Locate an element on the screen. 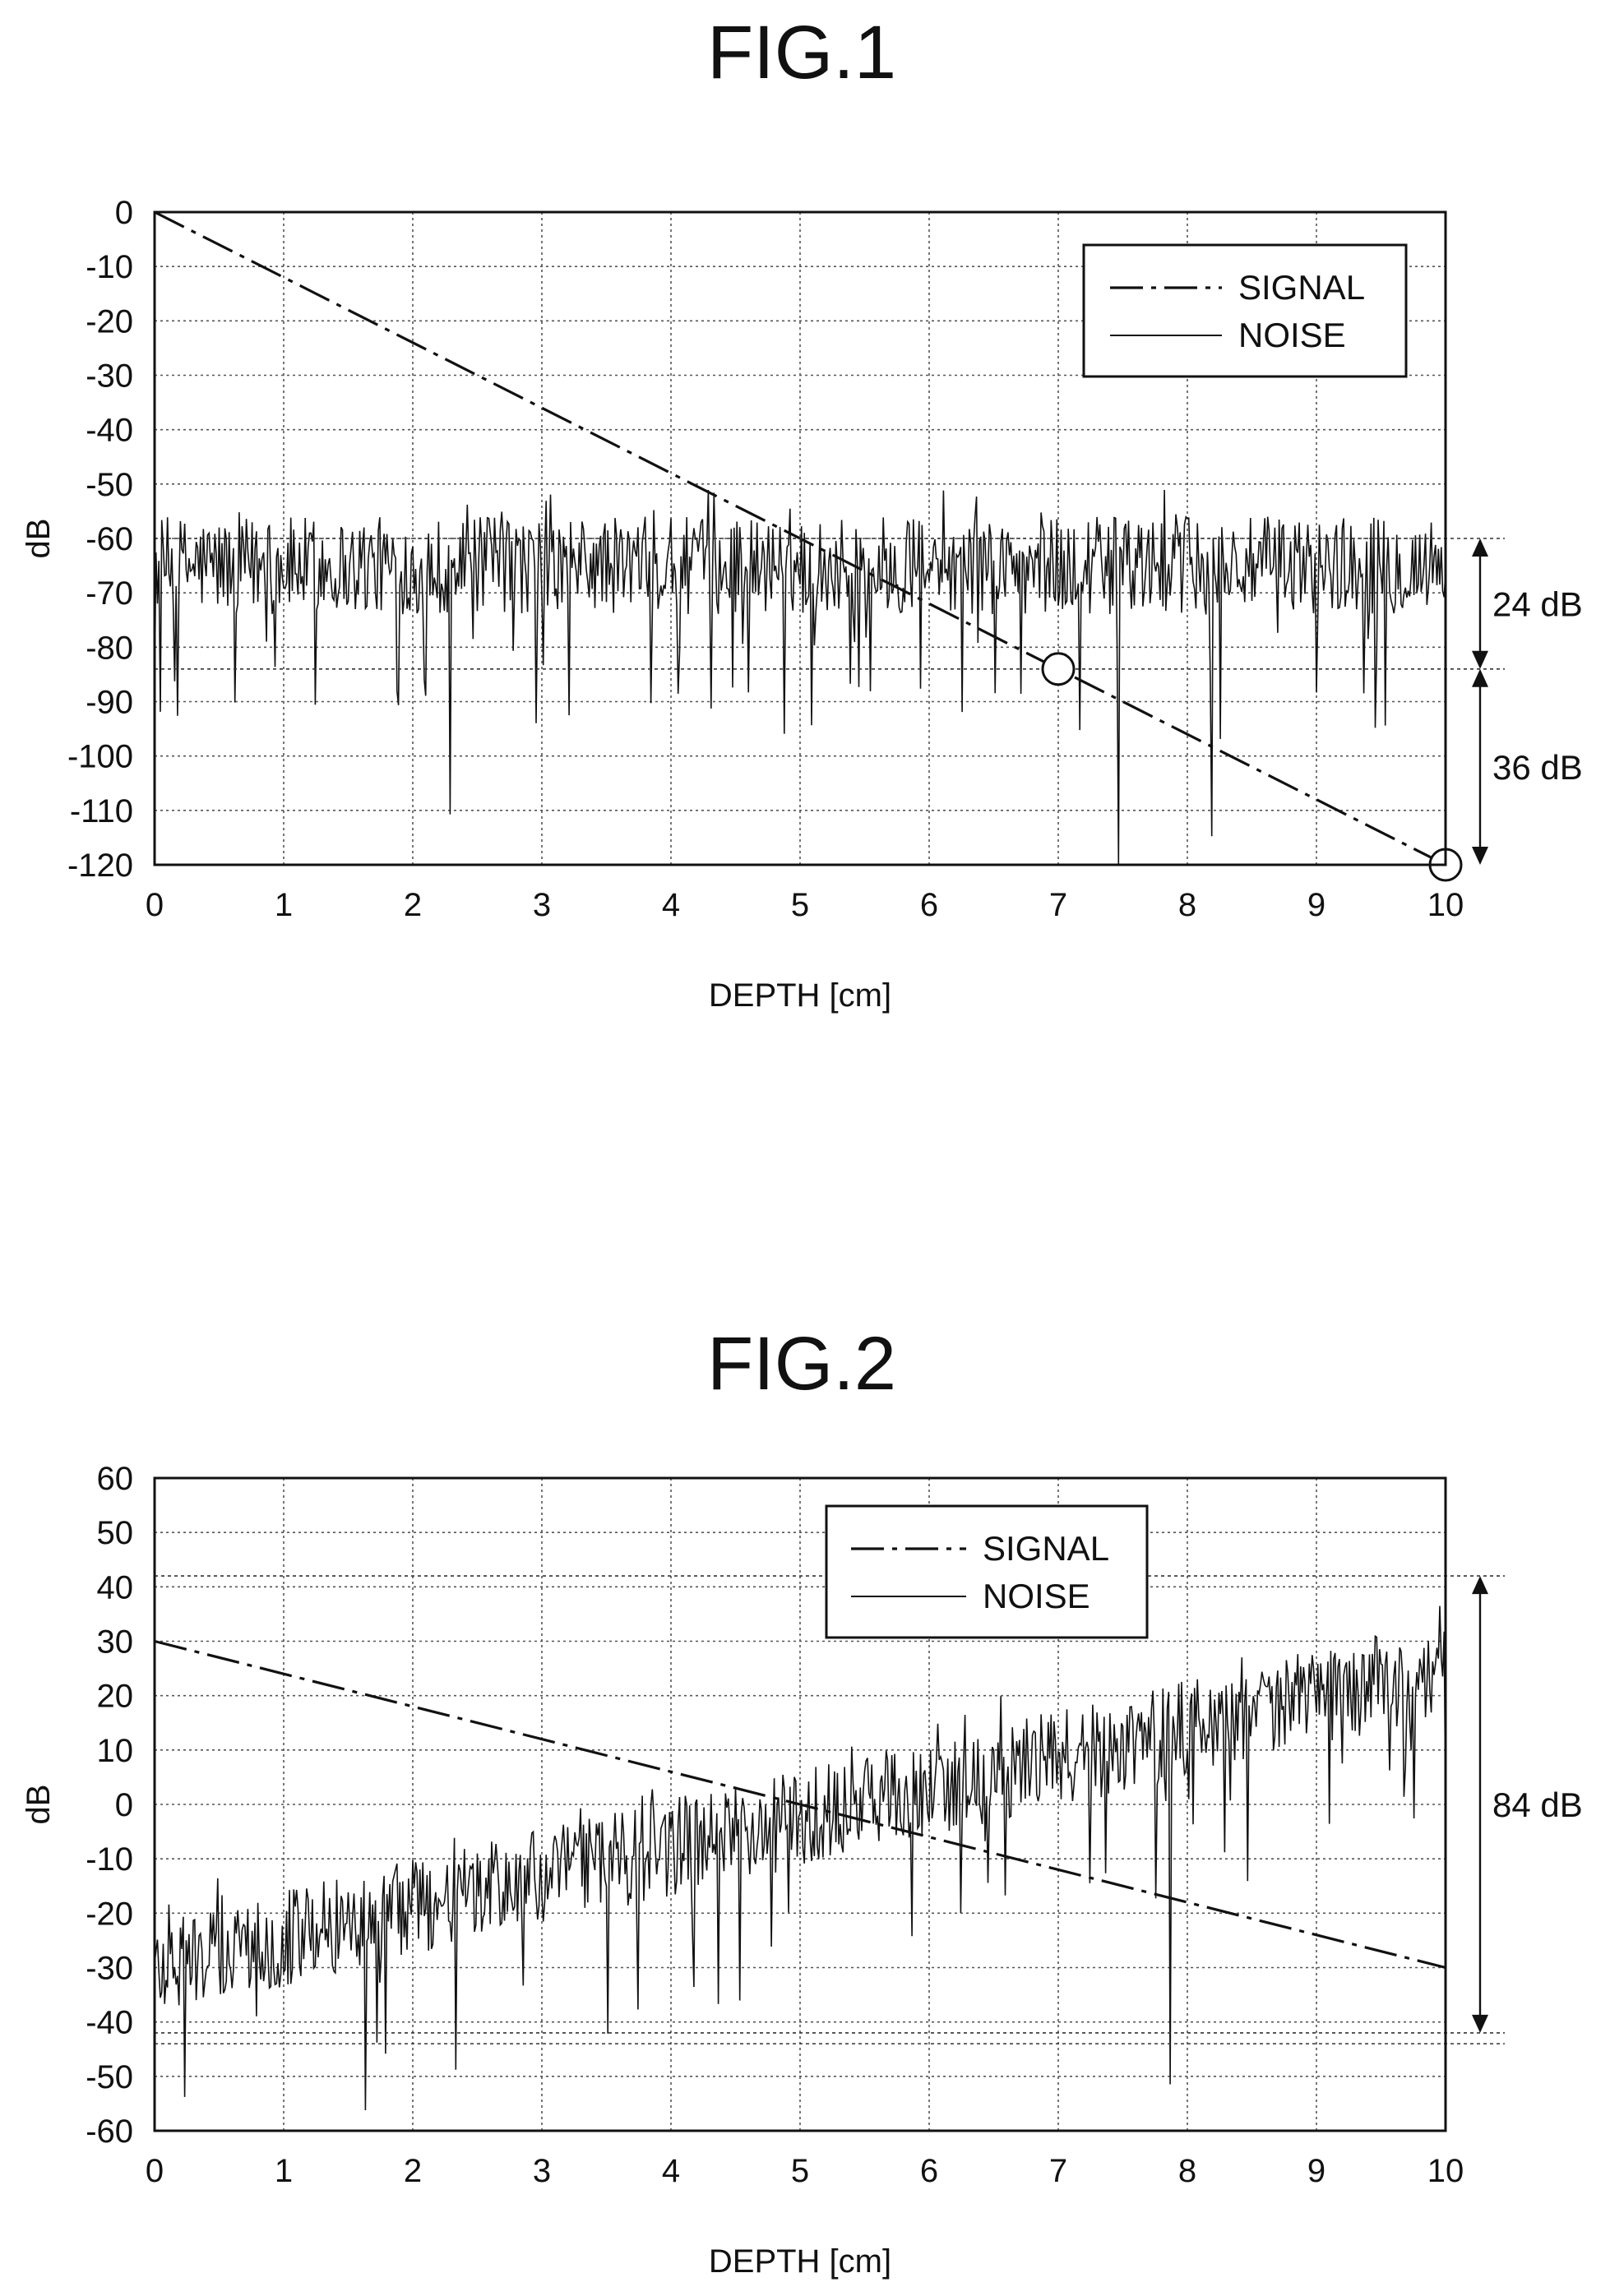  fig2-x-tick-10: 10 is located at coordinates (1445, 2171).